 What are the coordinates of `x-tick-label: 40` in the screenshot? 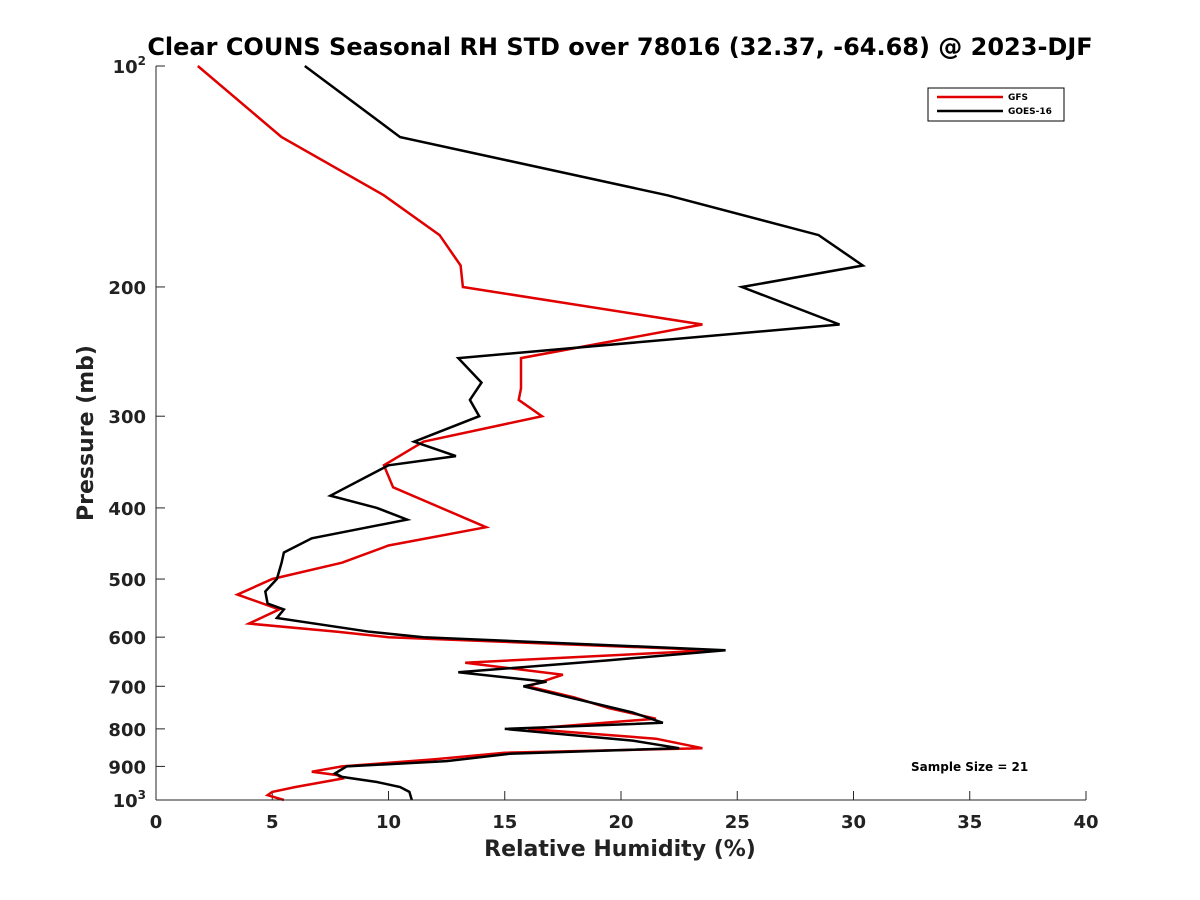 It's located at (1085, 822).